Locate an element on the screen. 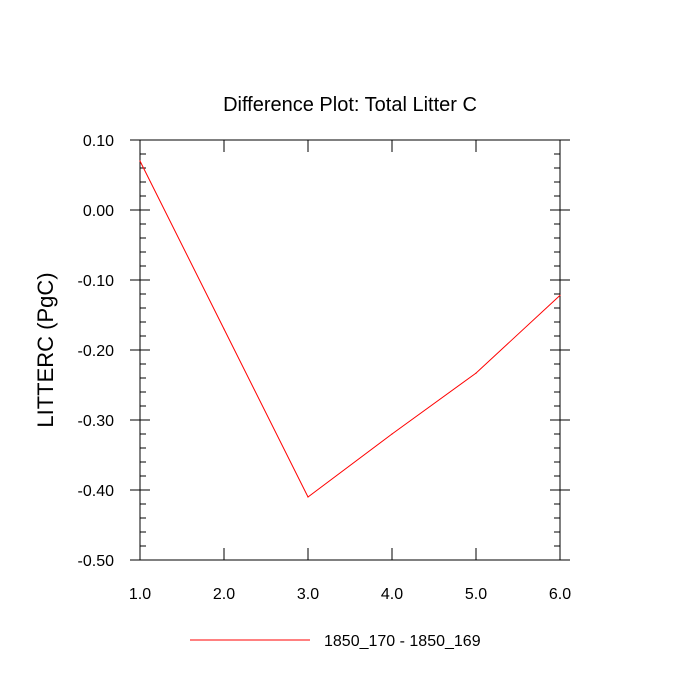  y-tick-label: -0.20 is located at coordinates (96, 351).